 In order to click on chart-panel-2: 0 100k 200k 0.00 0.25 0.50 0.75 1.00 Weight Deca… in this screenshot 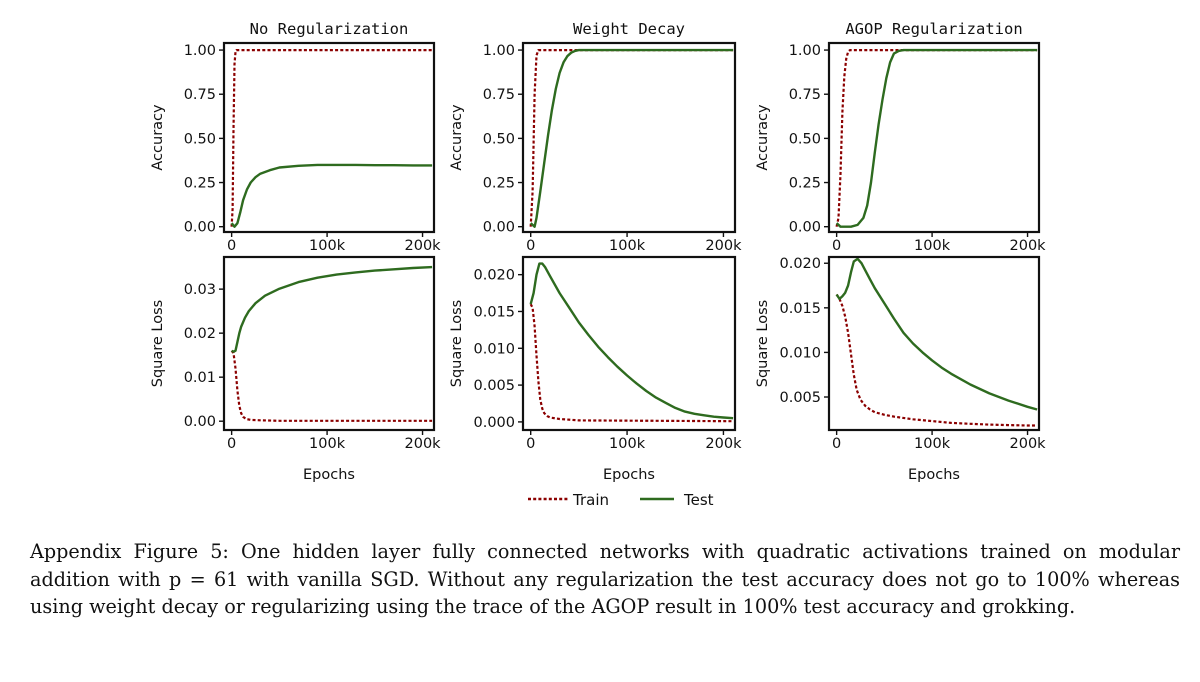, I will do `click(595, 137)`.